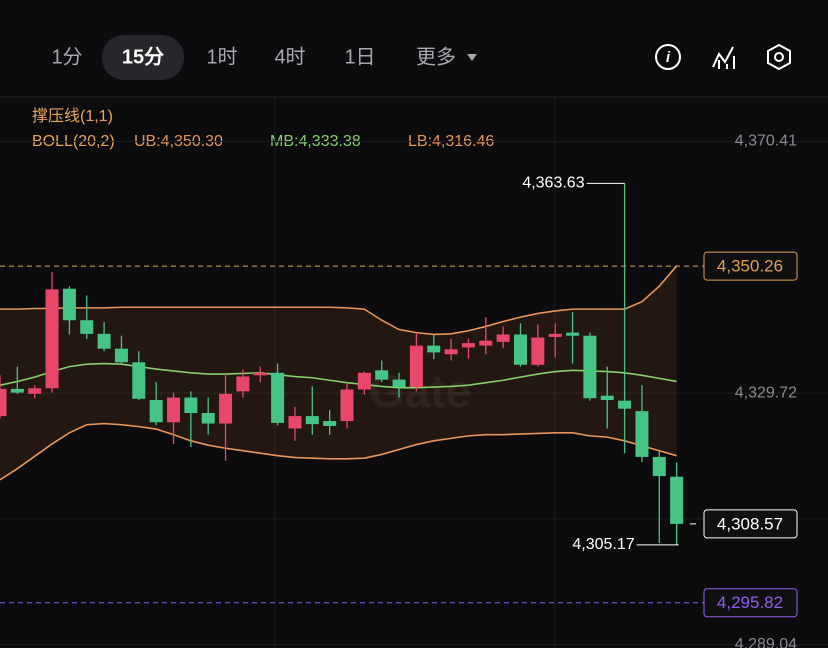 The height and width of the screenshot is (648, 828). Describe the element at coordinates (436, 56) in the screenshot. I see `tab: 更多` at that location.